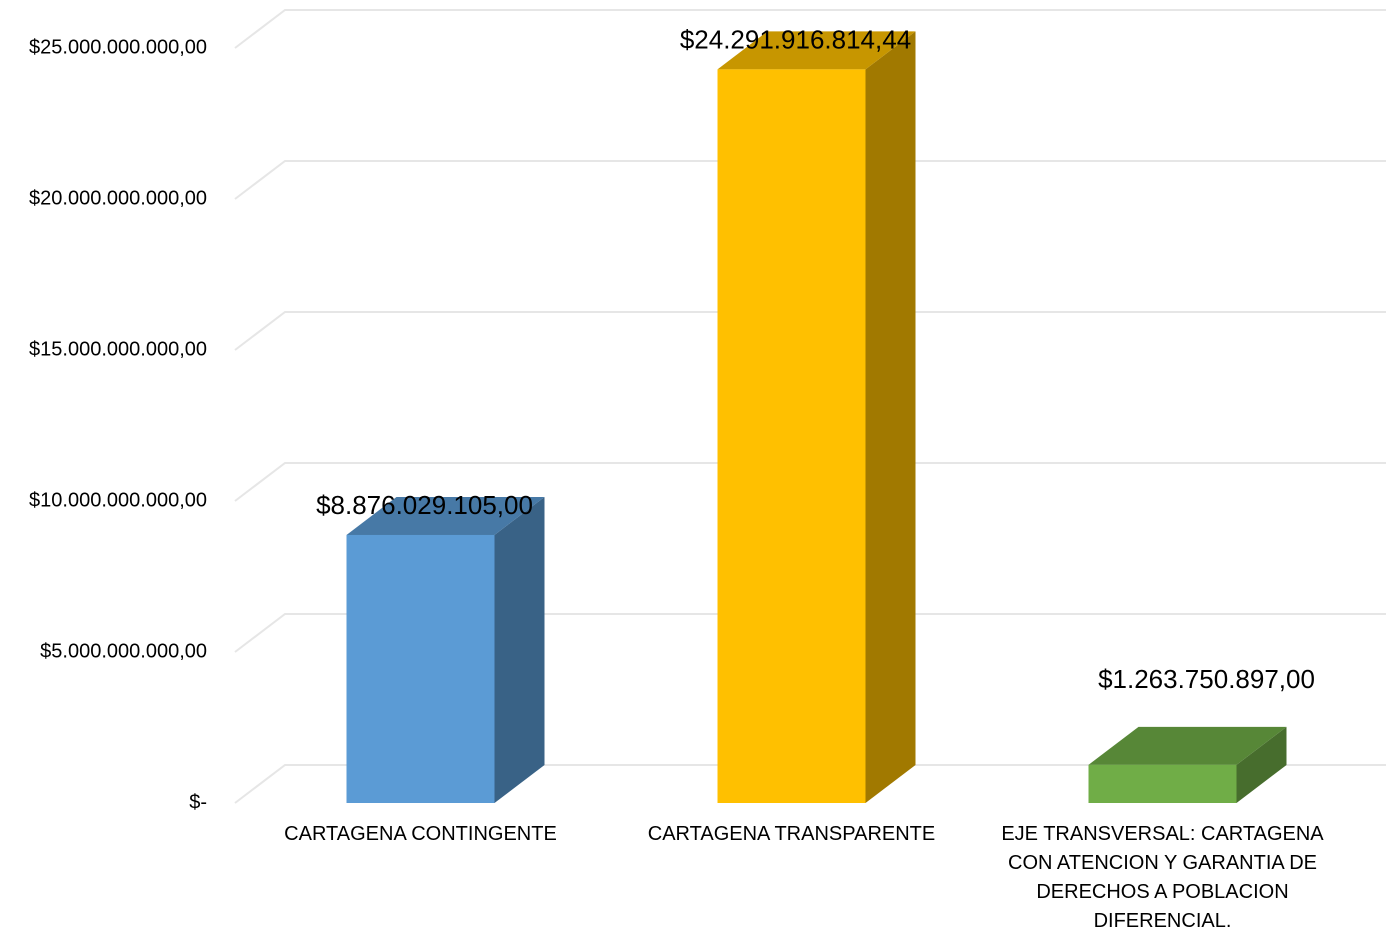 The image size is (1386, 933). I want to click on y-tick-label: $25.000.000.000,00, so click(118, 47).